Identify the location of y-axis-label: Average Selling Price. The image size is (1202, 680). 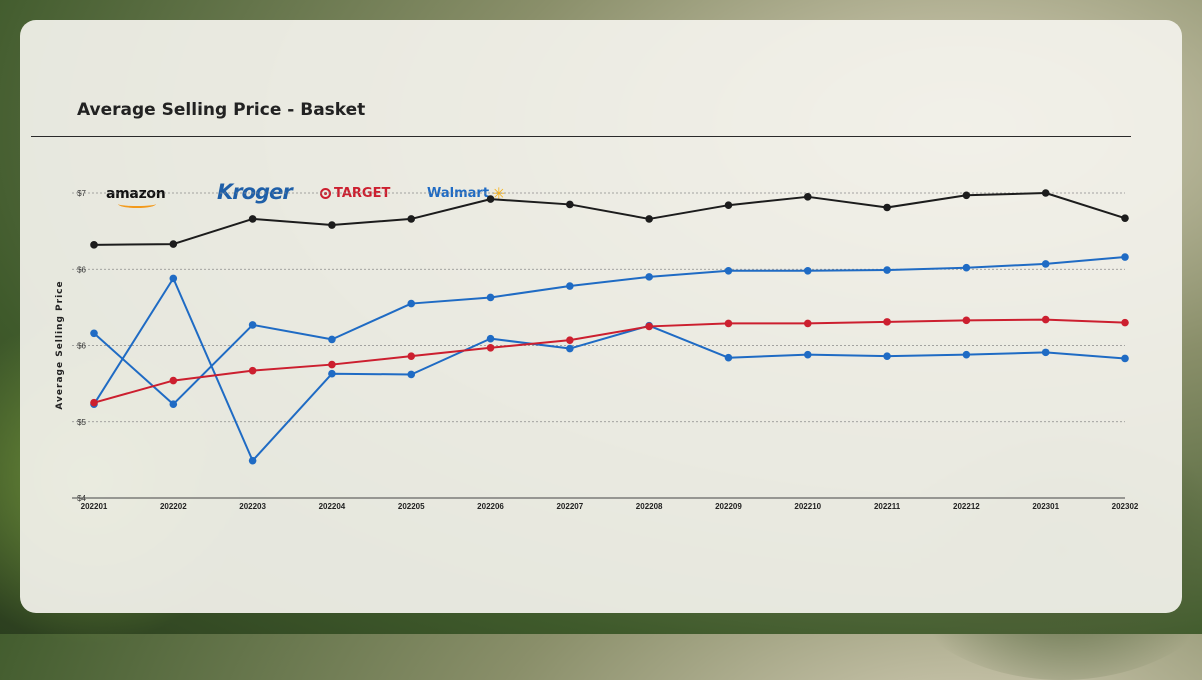
(60, 344).